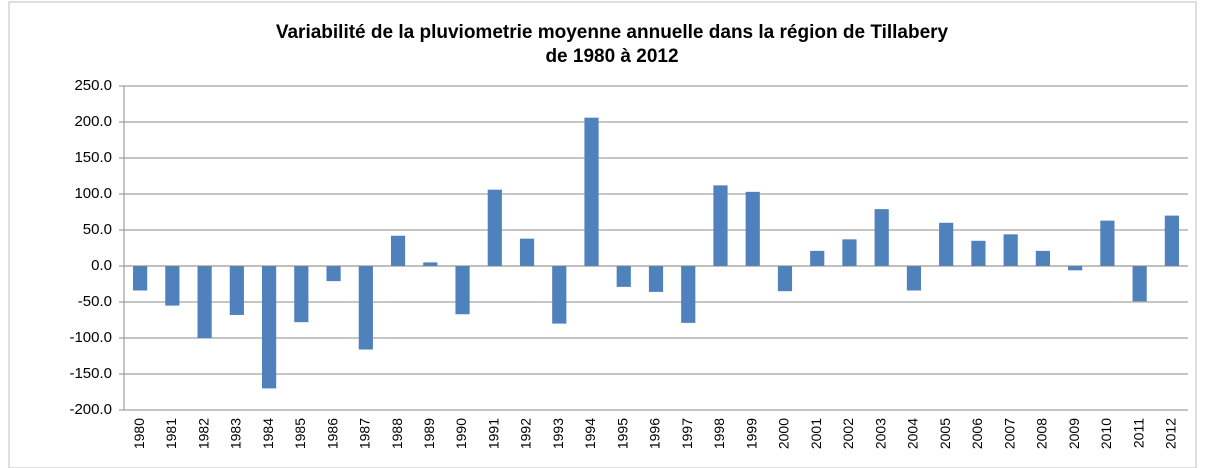 This screenshot has width=1205, height=468. I want to click on x-tick-label: 2012, so click(1171, 433).